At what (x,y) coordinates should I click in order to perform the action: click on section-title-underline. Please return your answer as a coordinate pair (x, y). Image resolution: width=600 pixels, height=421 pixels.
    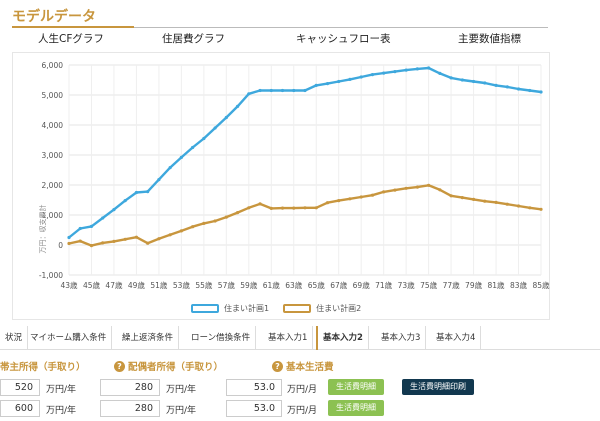
    Looking at the image, I should click on (73, 27).